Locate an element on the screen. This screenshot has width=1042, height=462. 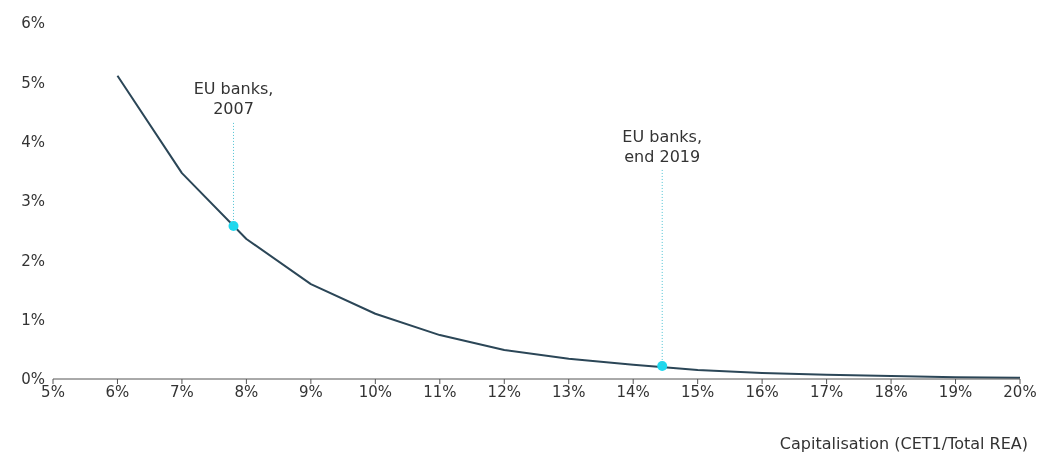
annotation: EU banks, 2007 is located at coordinates (233, 98).